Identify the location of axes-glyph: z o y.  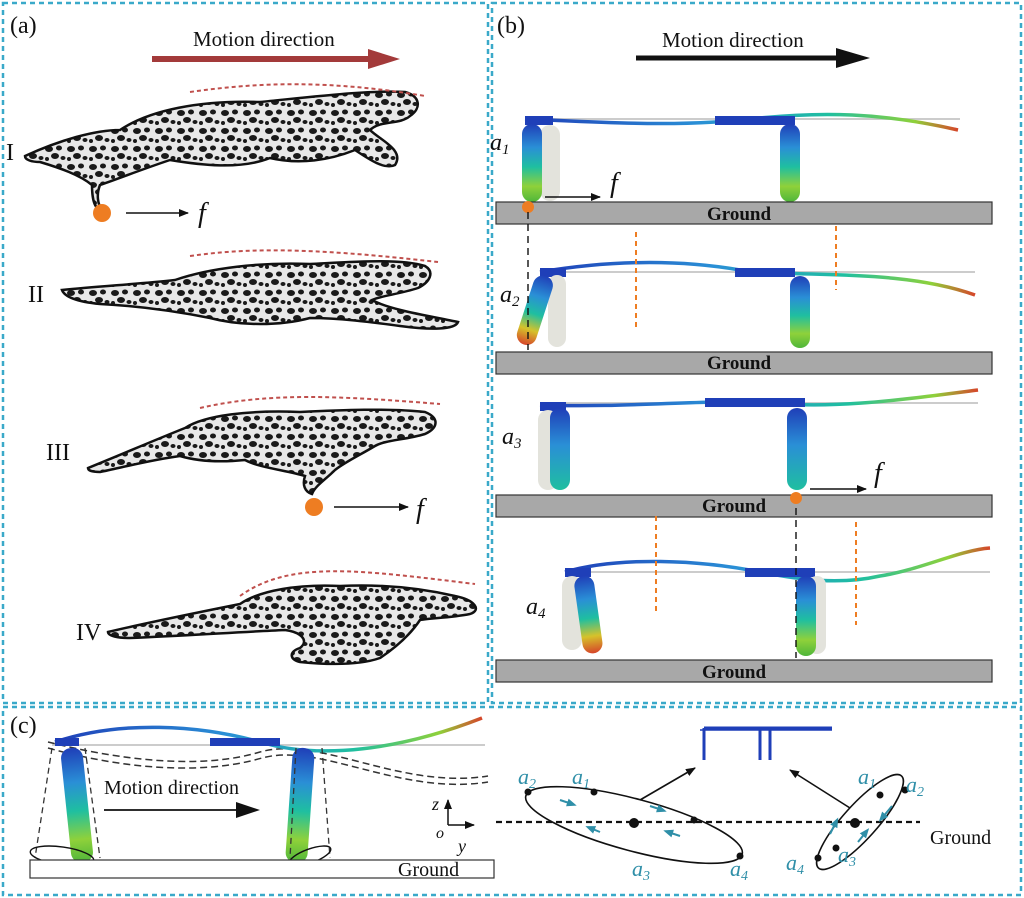
(453, 825).